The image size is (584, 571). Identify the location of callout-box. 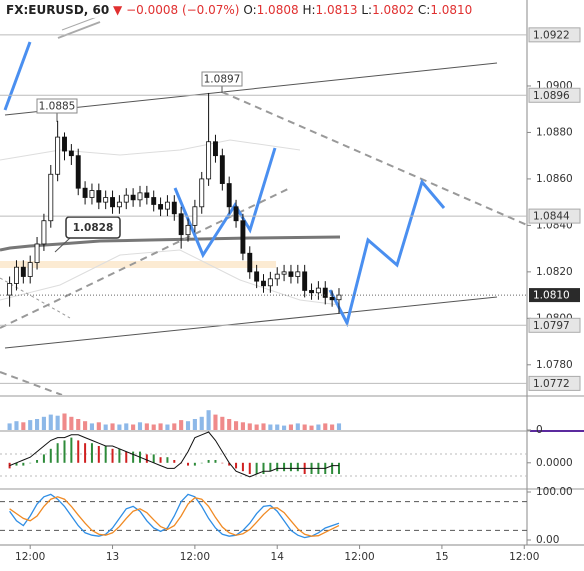
(222, 79).